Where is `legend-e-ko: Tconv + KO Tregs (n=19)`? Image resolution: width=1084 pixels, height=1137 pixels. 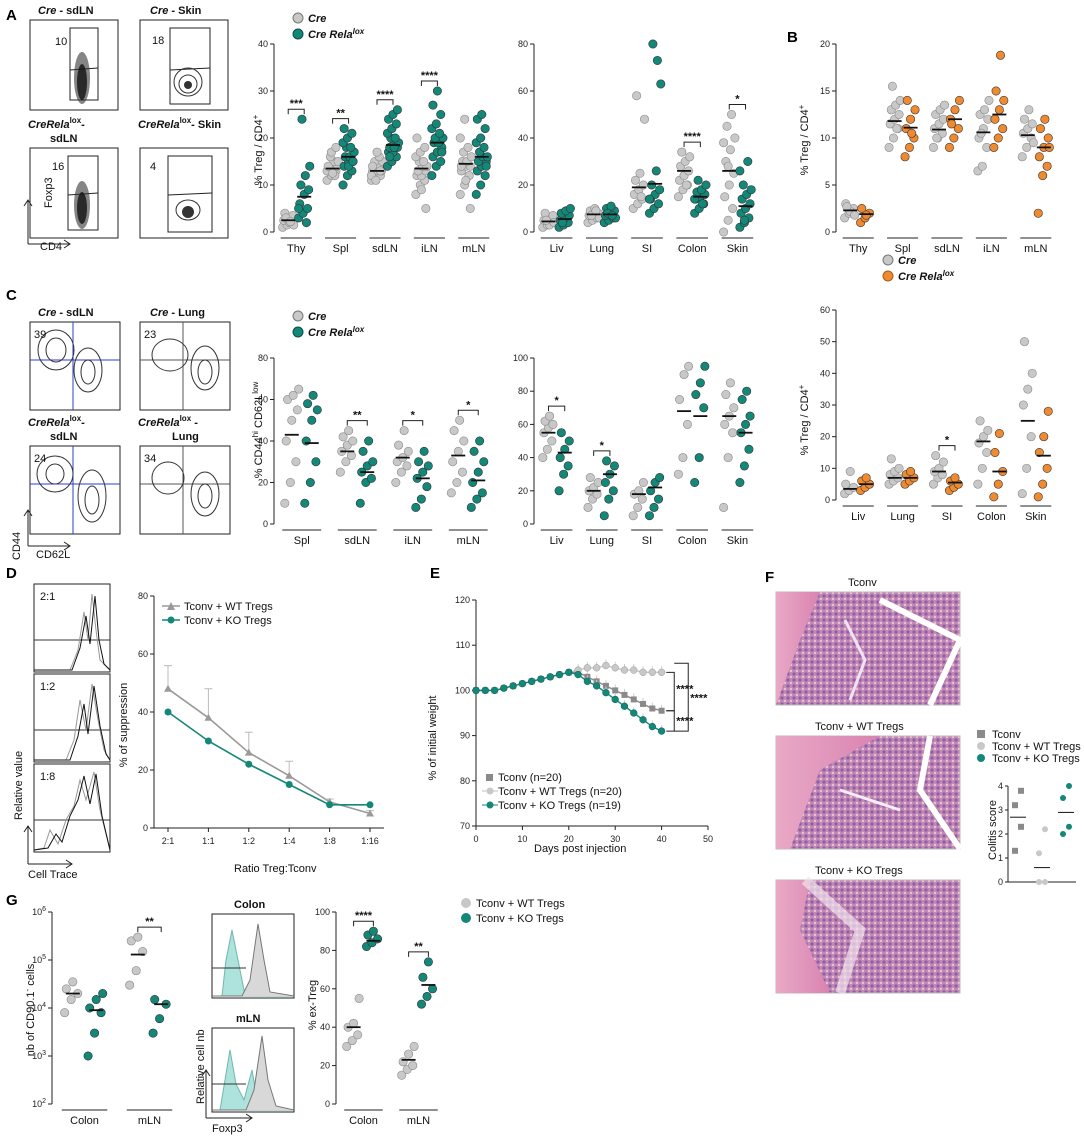
legend-e-ko: Tconv + KO Tregs (n=19) is located at coordinates (559, 806).